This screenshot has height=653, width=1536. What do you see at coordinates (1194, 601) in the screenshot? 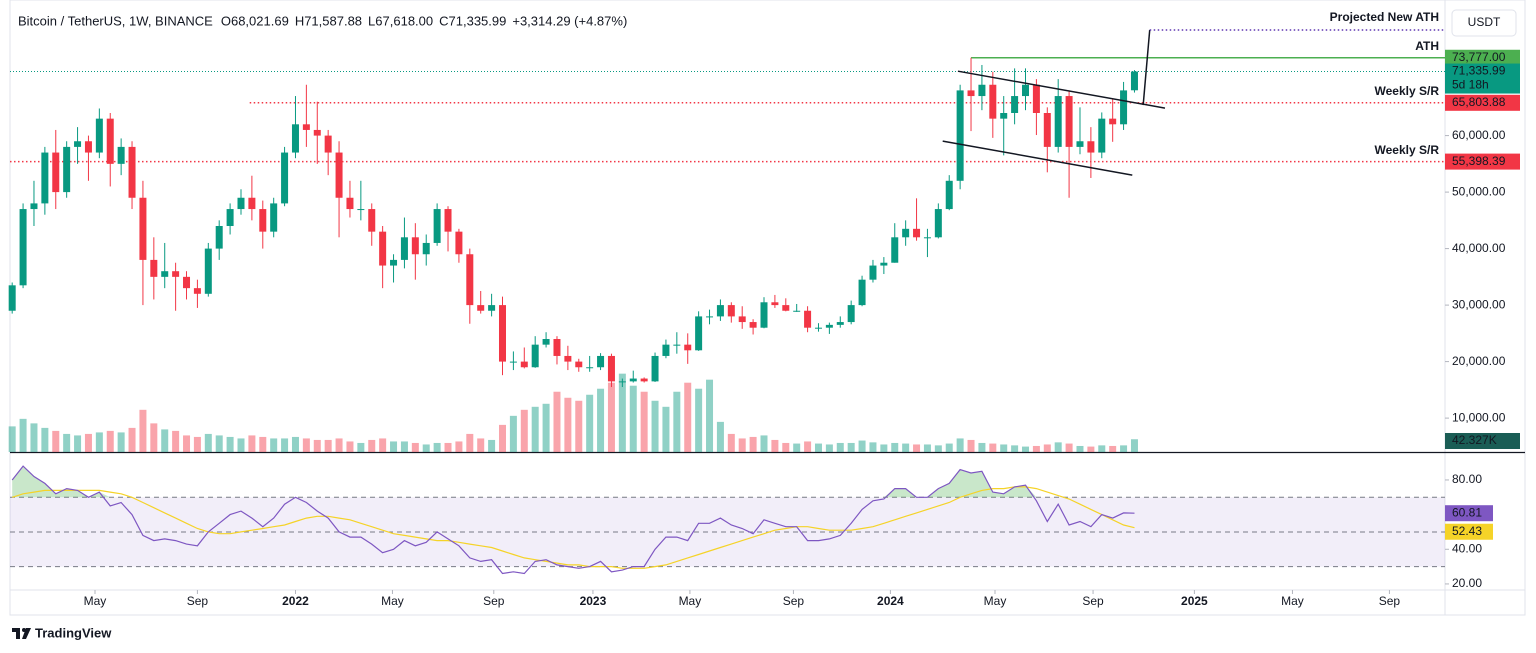
I see `x-tick-label: 2025` at bounding box center [1194, 601].